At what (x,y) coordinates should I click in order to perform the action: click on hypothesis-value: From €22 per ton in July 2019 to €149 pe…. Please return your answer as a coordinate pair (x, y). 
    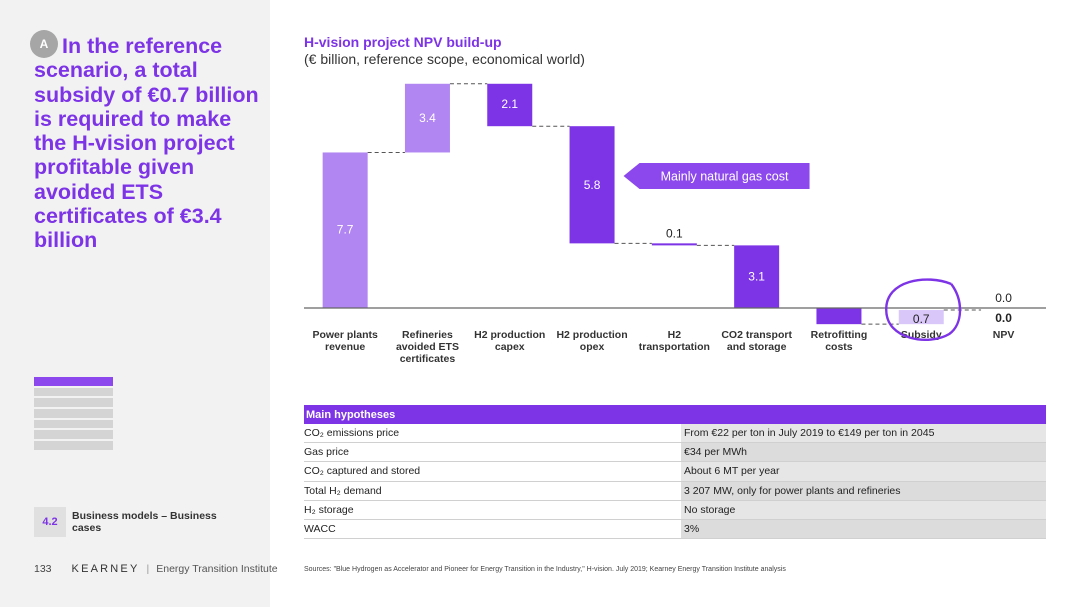
    Looking at the image, I should click on (863, 433).